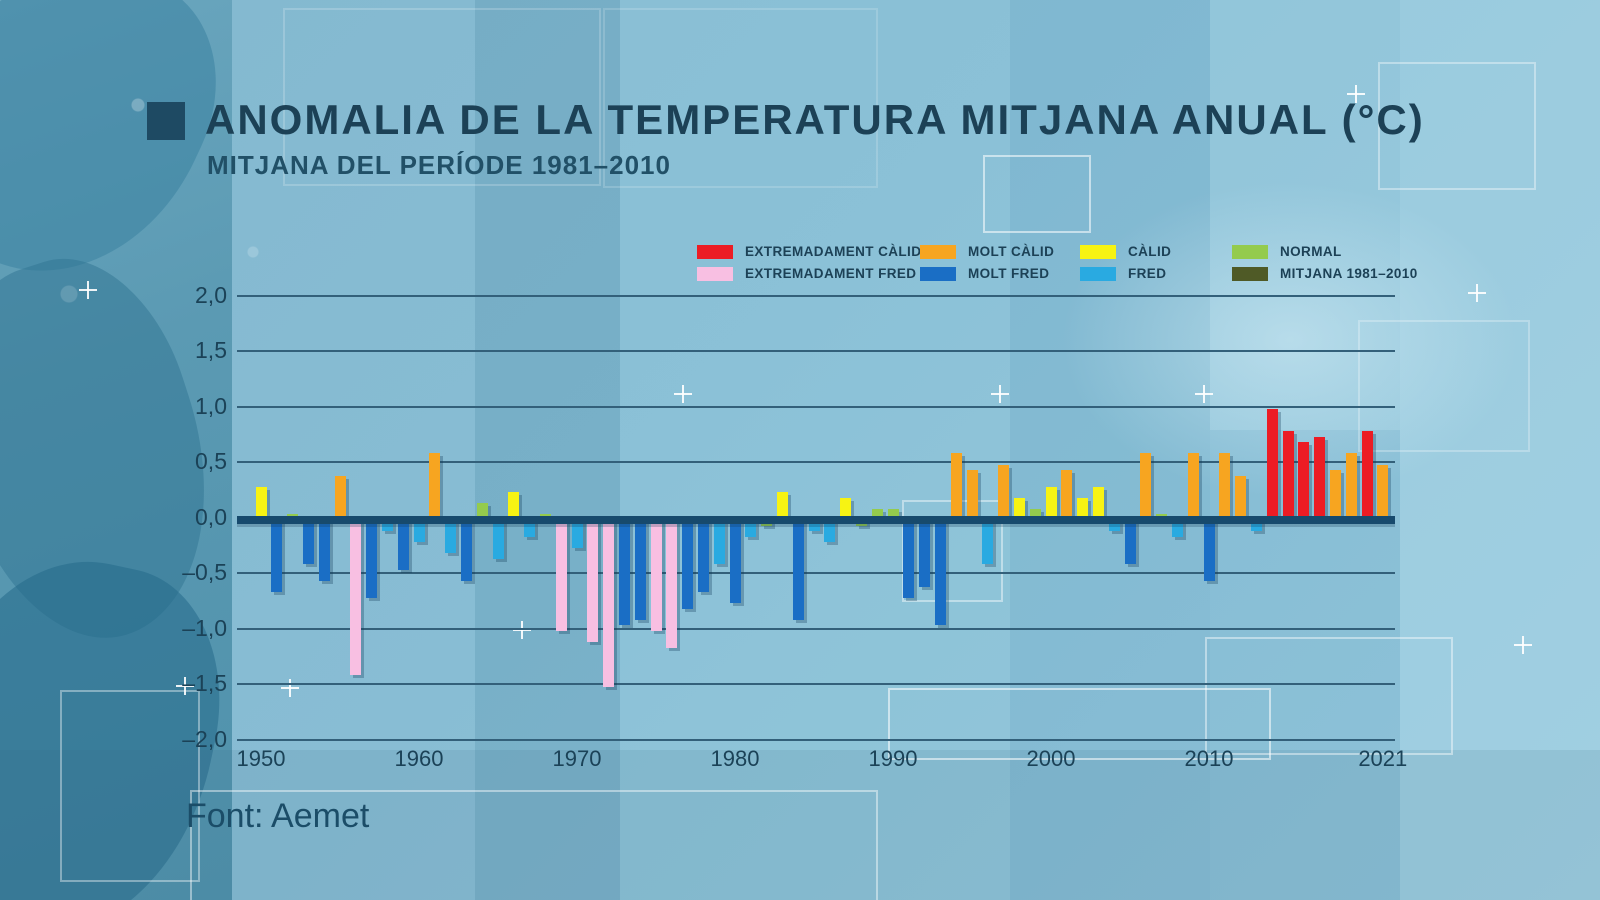 The image size is (1600, 900). I want to click on legend-label: MOLT FRED, so click(1009, 273).